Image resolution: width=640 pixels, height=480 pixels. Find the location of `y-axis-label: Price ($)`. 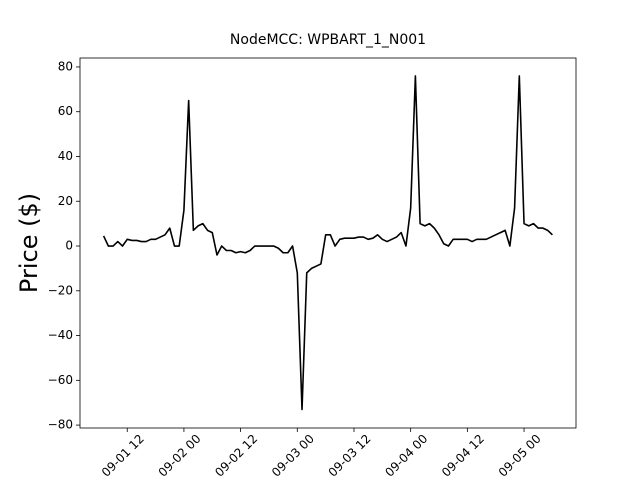

y-axis-label: Price ($) is located at coordinates (29, 243).